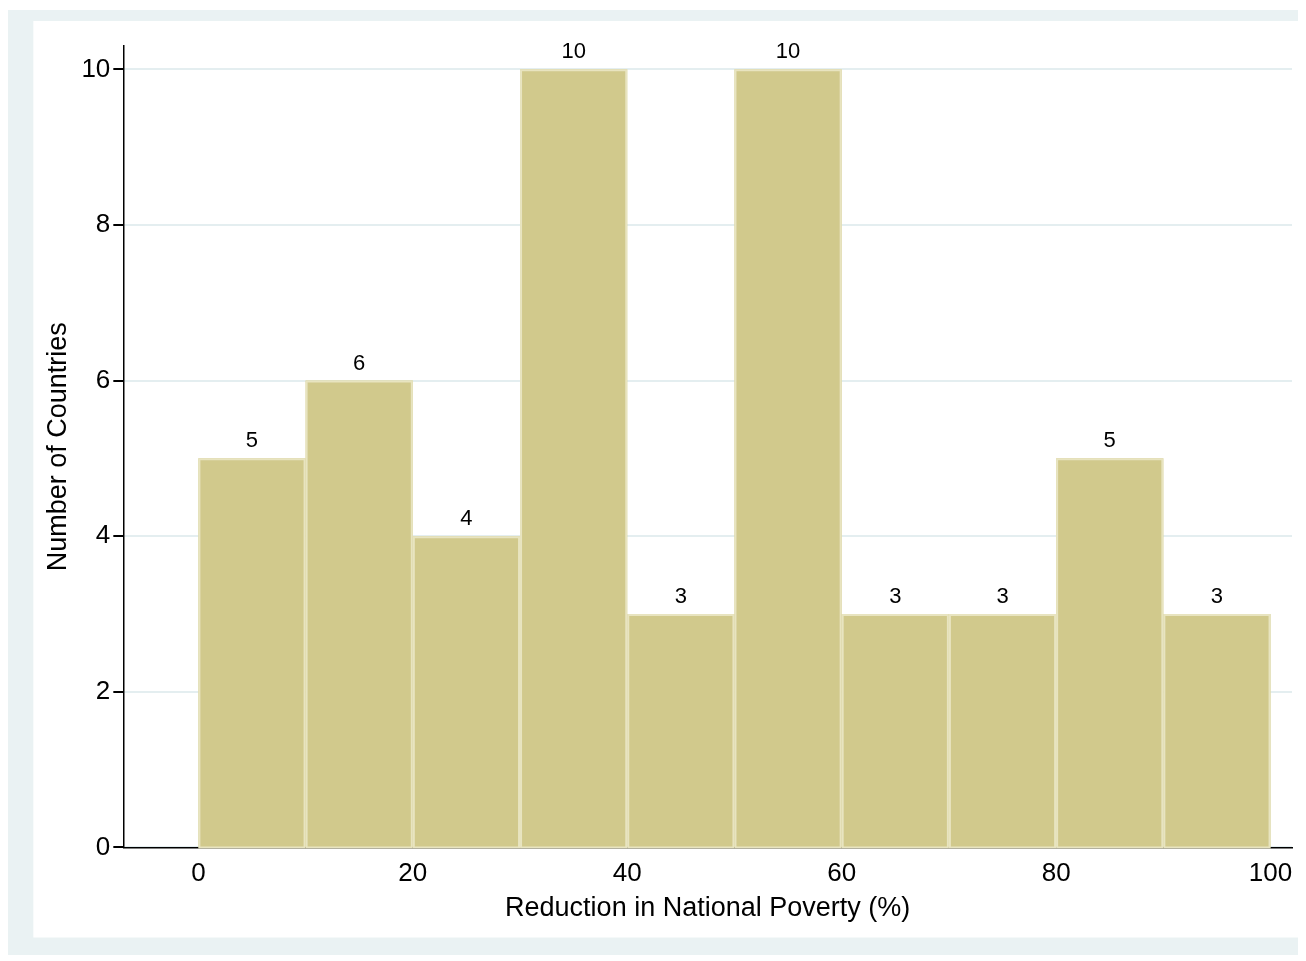  I want to click on y-tick-label: 2, so click(103, 689).